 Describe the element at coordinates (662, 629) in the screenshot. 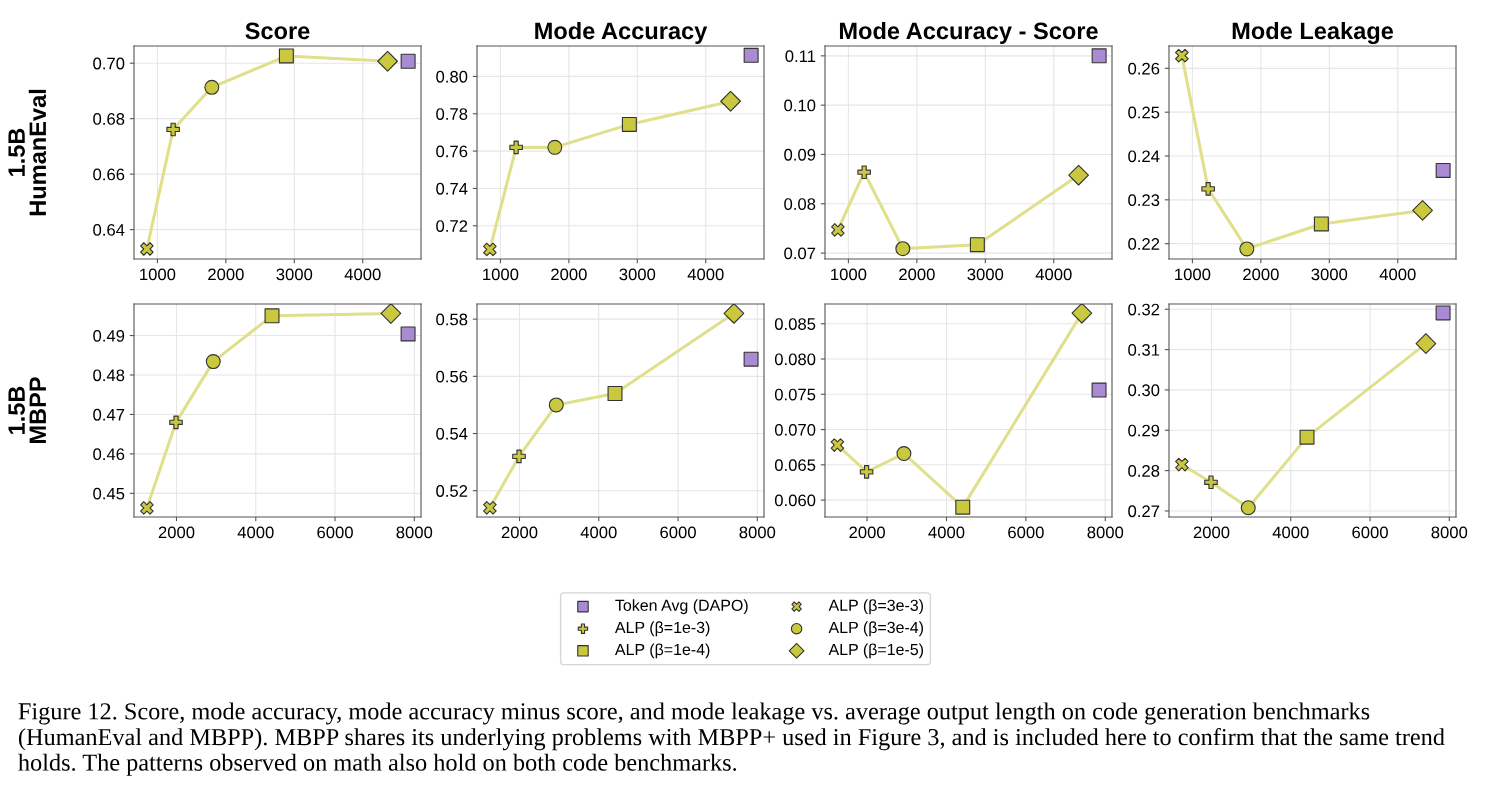

I see `legend-label: ALP (β=1e-3)` at that location.